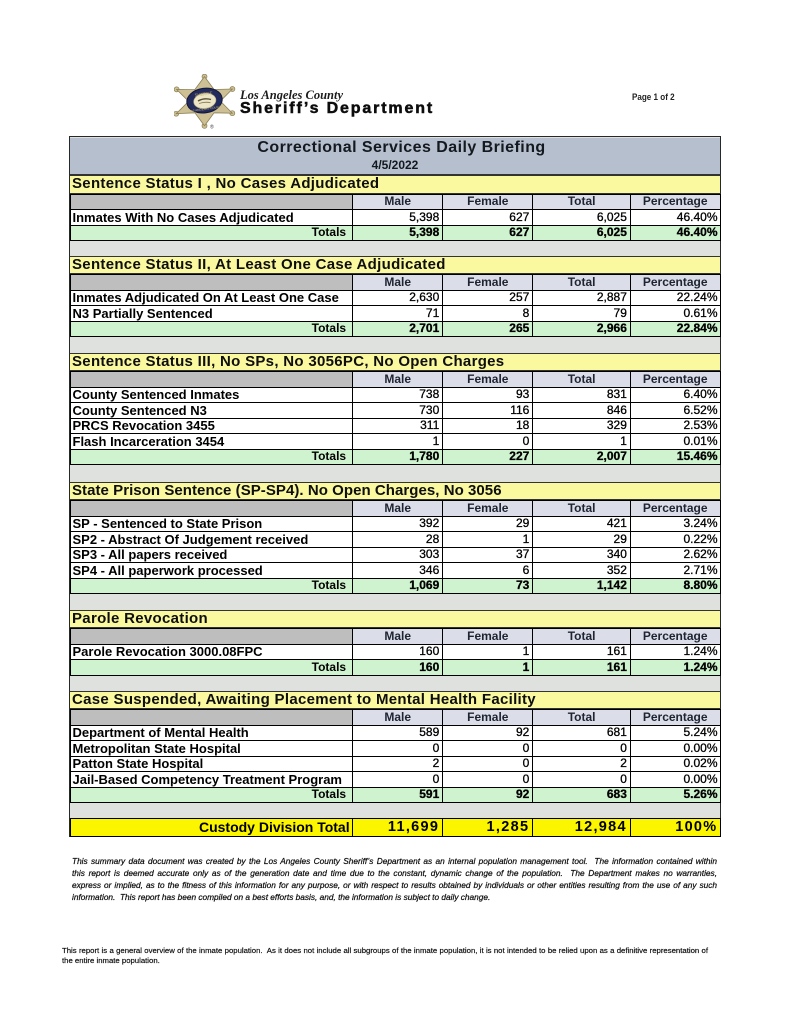 The width and height of the screenshot is (791, 1024). I want to click on svg-text: LOS ANGELES COUNTY, so click(205, 109).